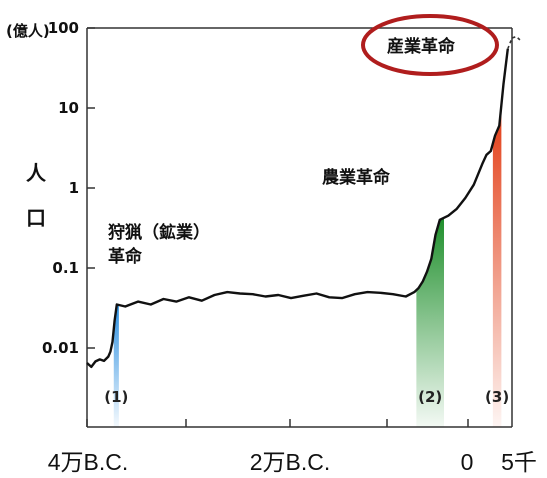 The width and height of the screenshot is (547, 478). I want to click on band-marker-label: (2), so click(430, 397).